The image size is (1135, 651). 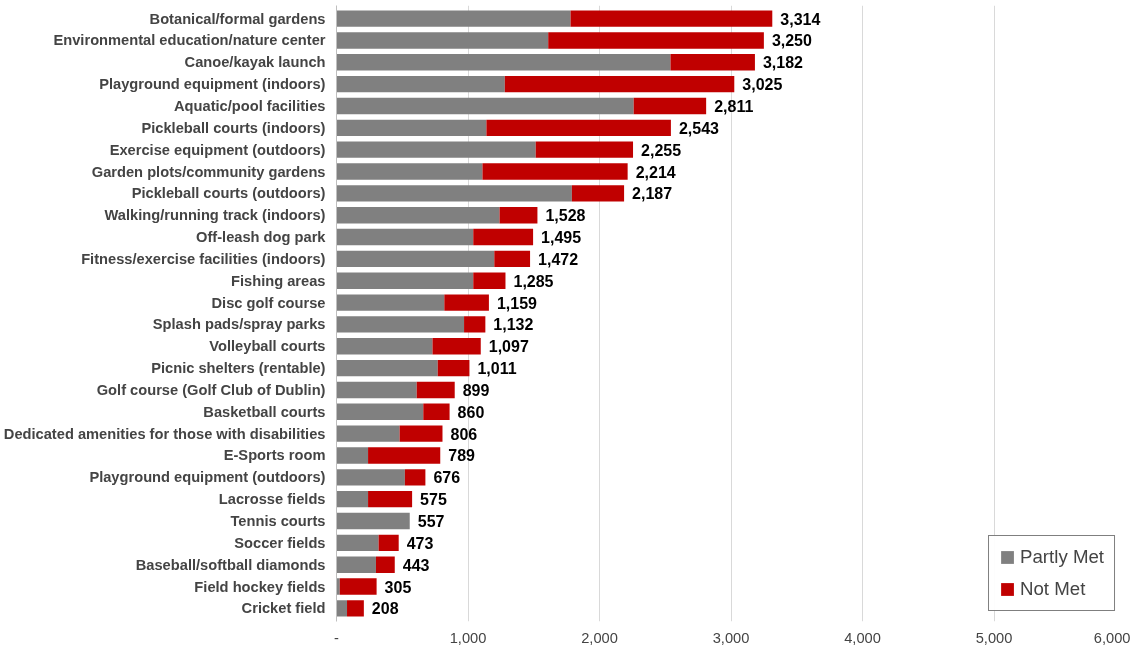 What do you see at coordinates (565, 216) in the screenshot?
I see `total-label: 1,528` at bounding box center [565, 216].